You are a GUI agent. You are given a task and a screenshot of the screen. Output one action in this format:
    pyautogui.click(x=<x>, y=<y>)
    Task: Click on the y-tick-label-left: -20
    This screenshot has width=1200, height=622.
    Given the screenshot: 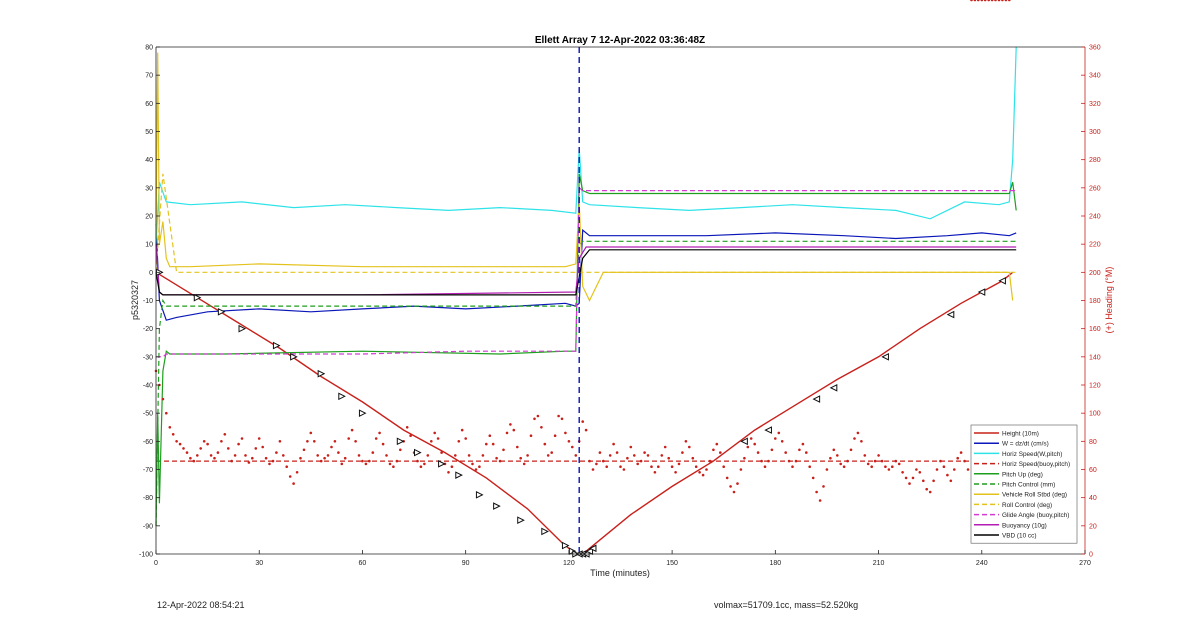 What is the action you would take?
    pyautogui.click(x=148, y=329)
    